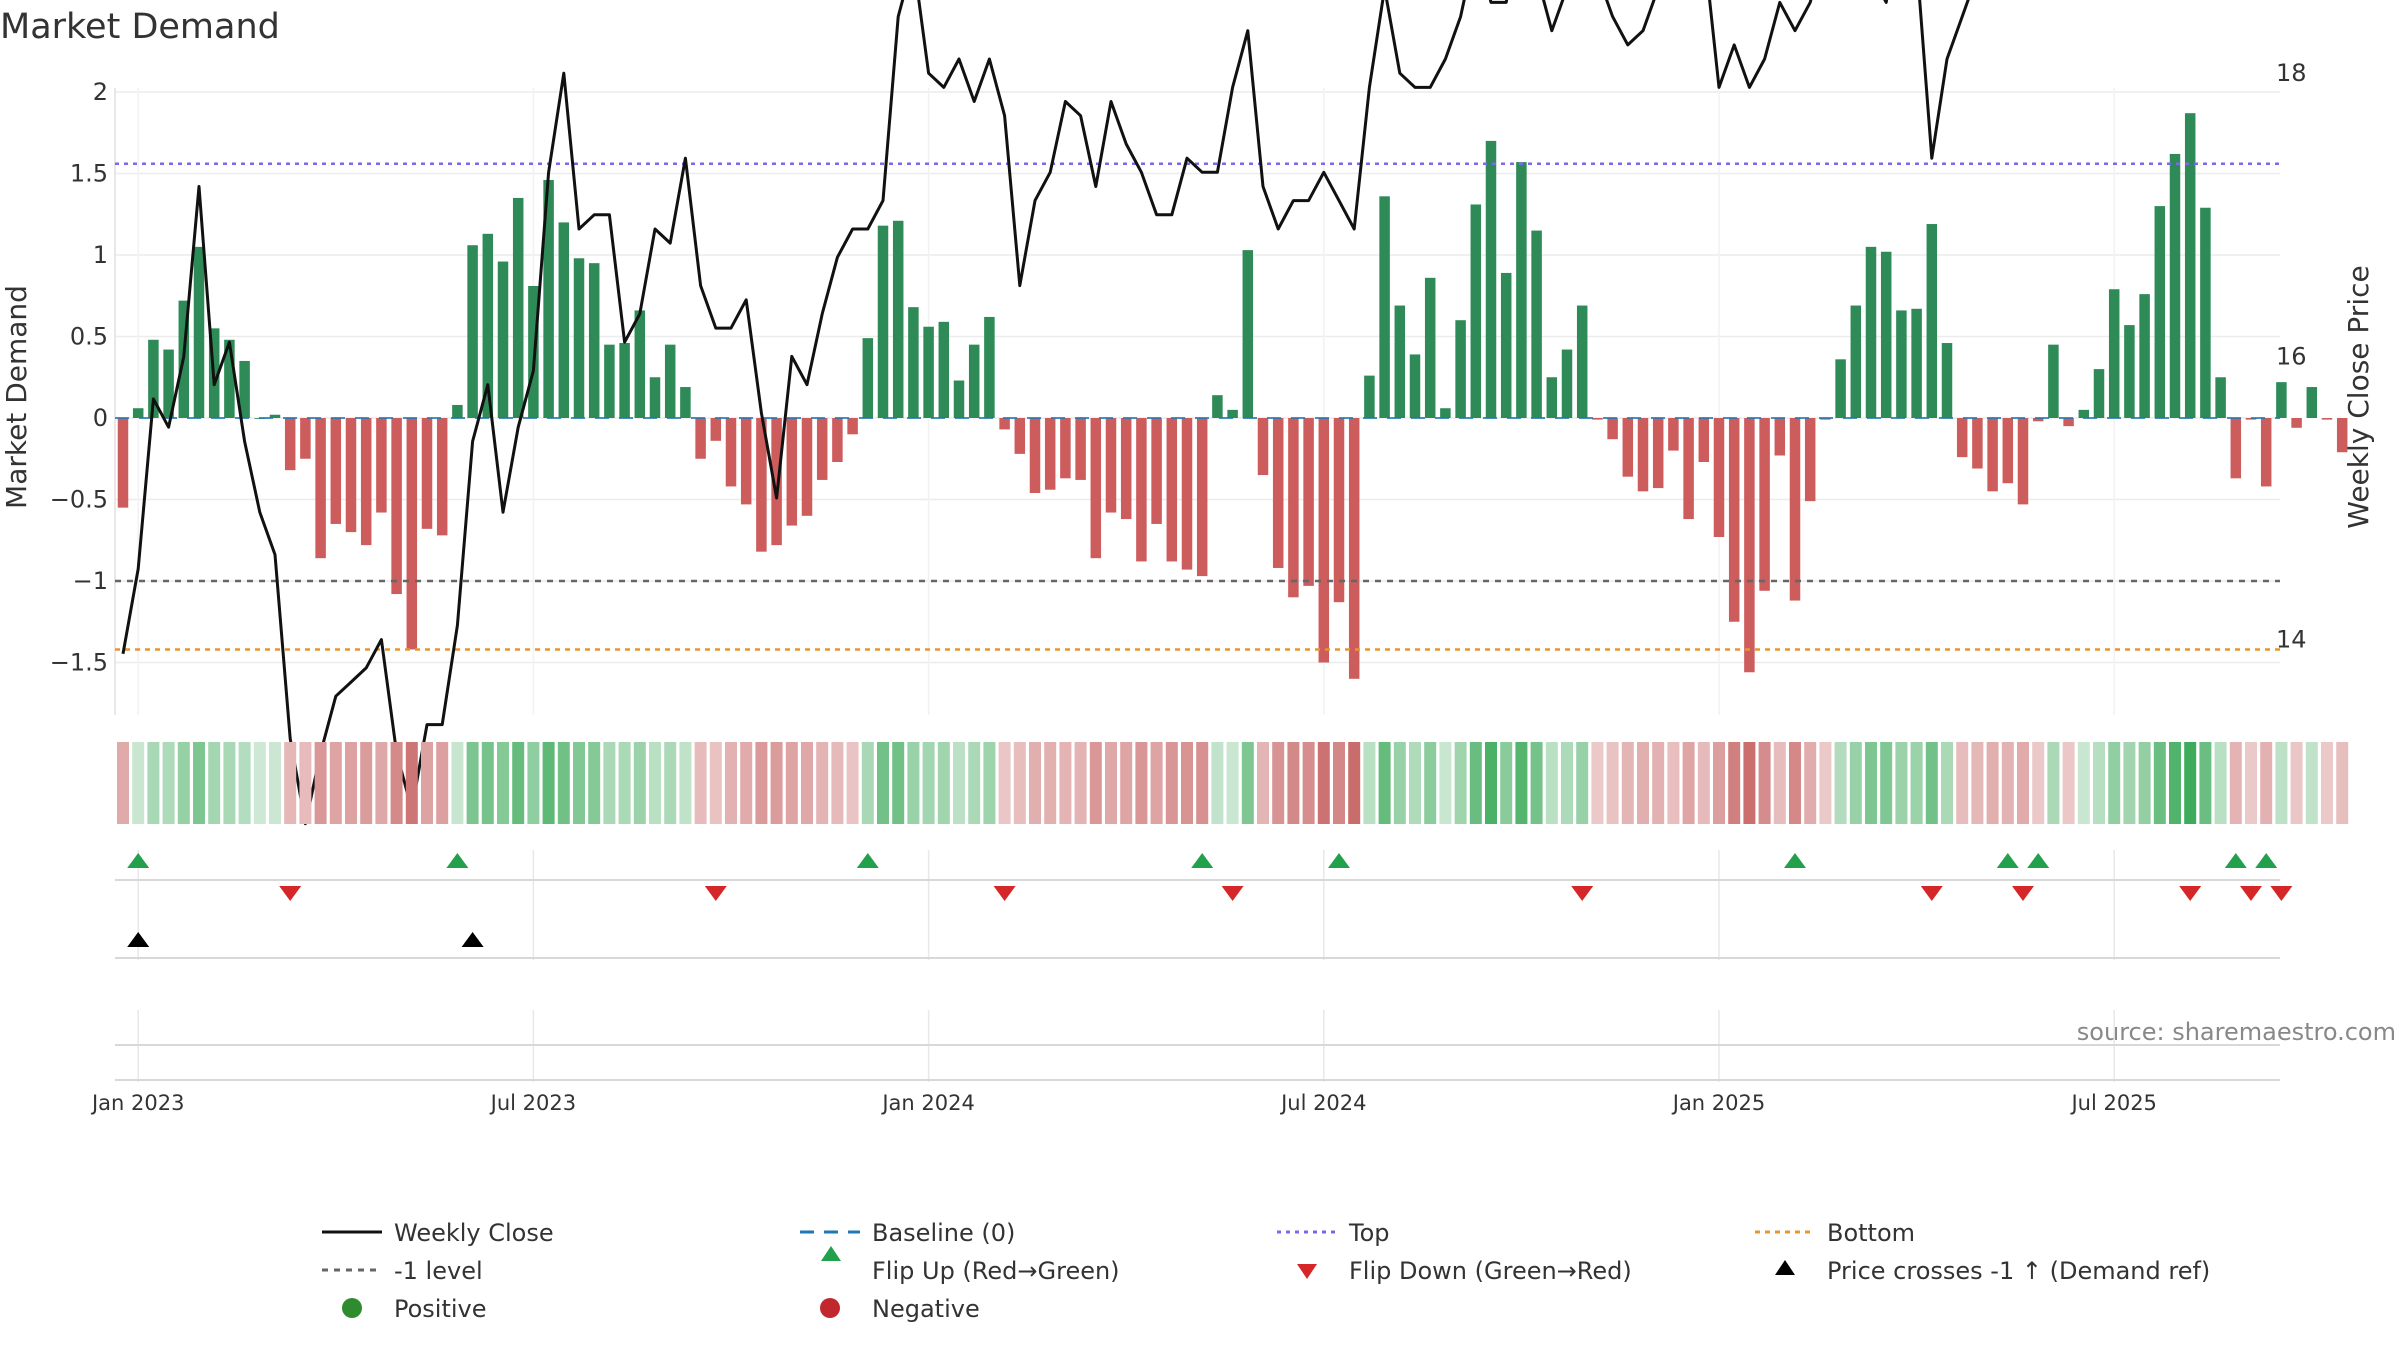 Image resolution: width=2400 pixels, height=1350 pixels. I want to click on legend-price-cross-icon, so click(1785, 1267).